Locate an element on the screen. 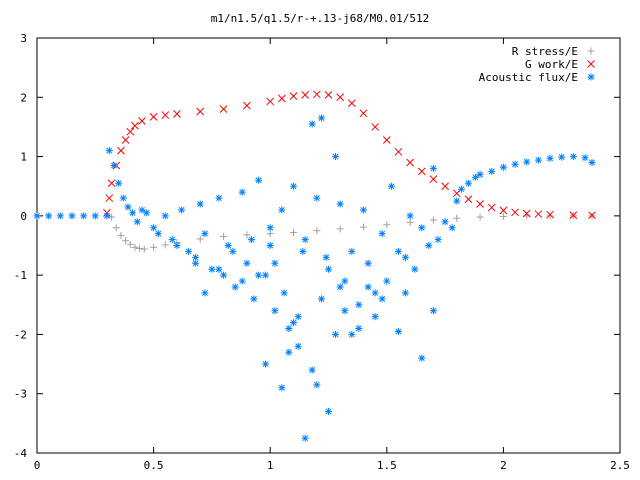 The height and width of the screenshot is (480, 640). y-tick-label: 2 is located at coordinates (23, 97).